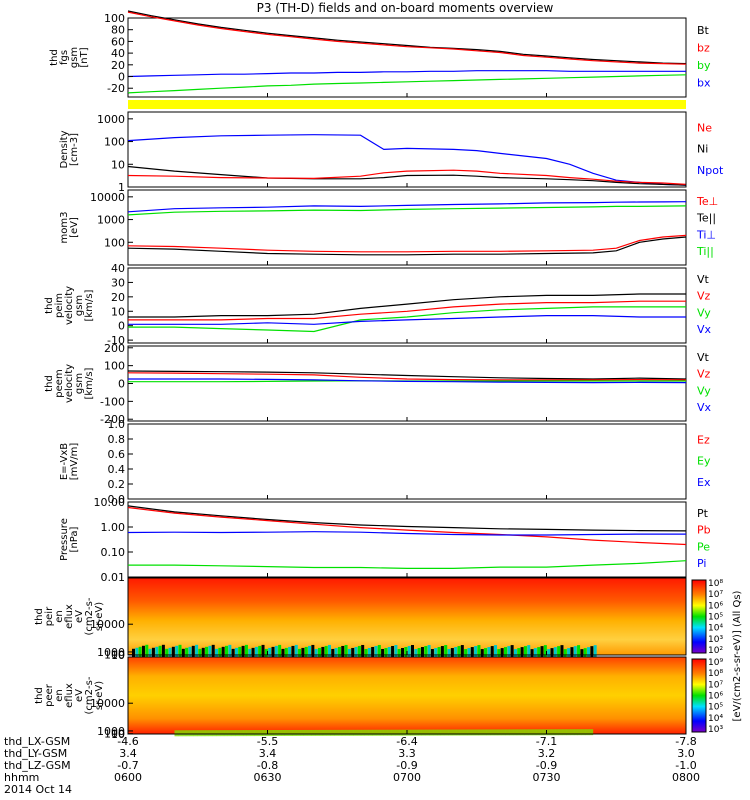  I want to click on orbit-value: -0.8, so click(267, 765).